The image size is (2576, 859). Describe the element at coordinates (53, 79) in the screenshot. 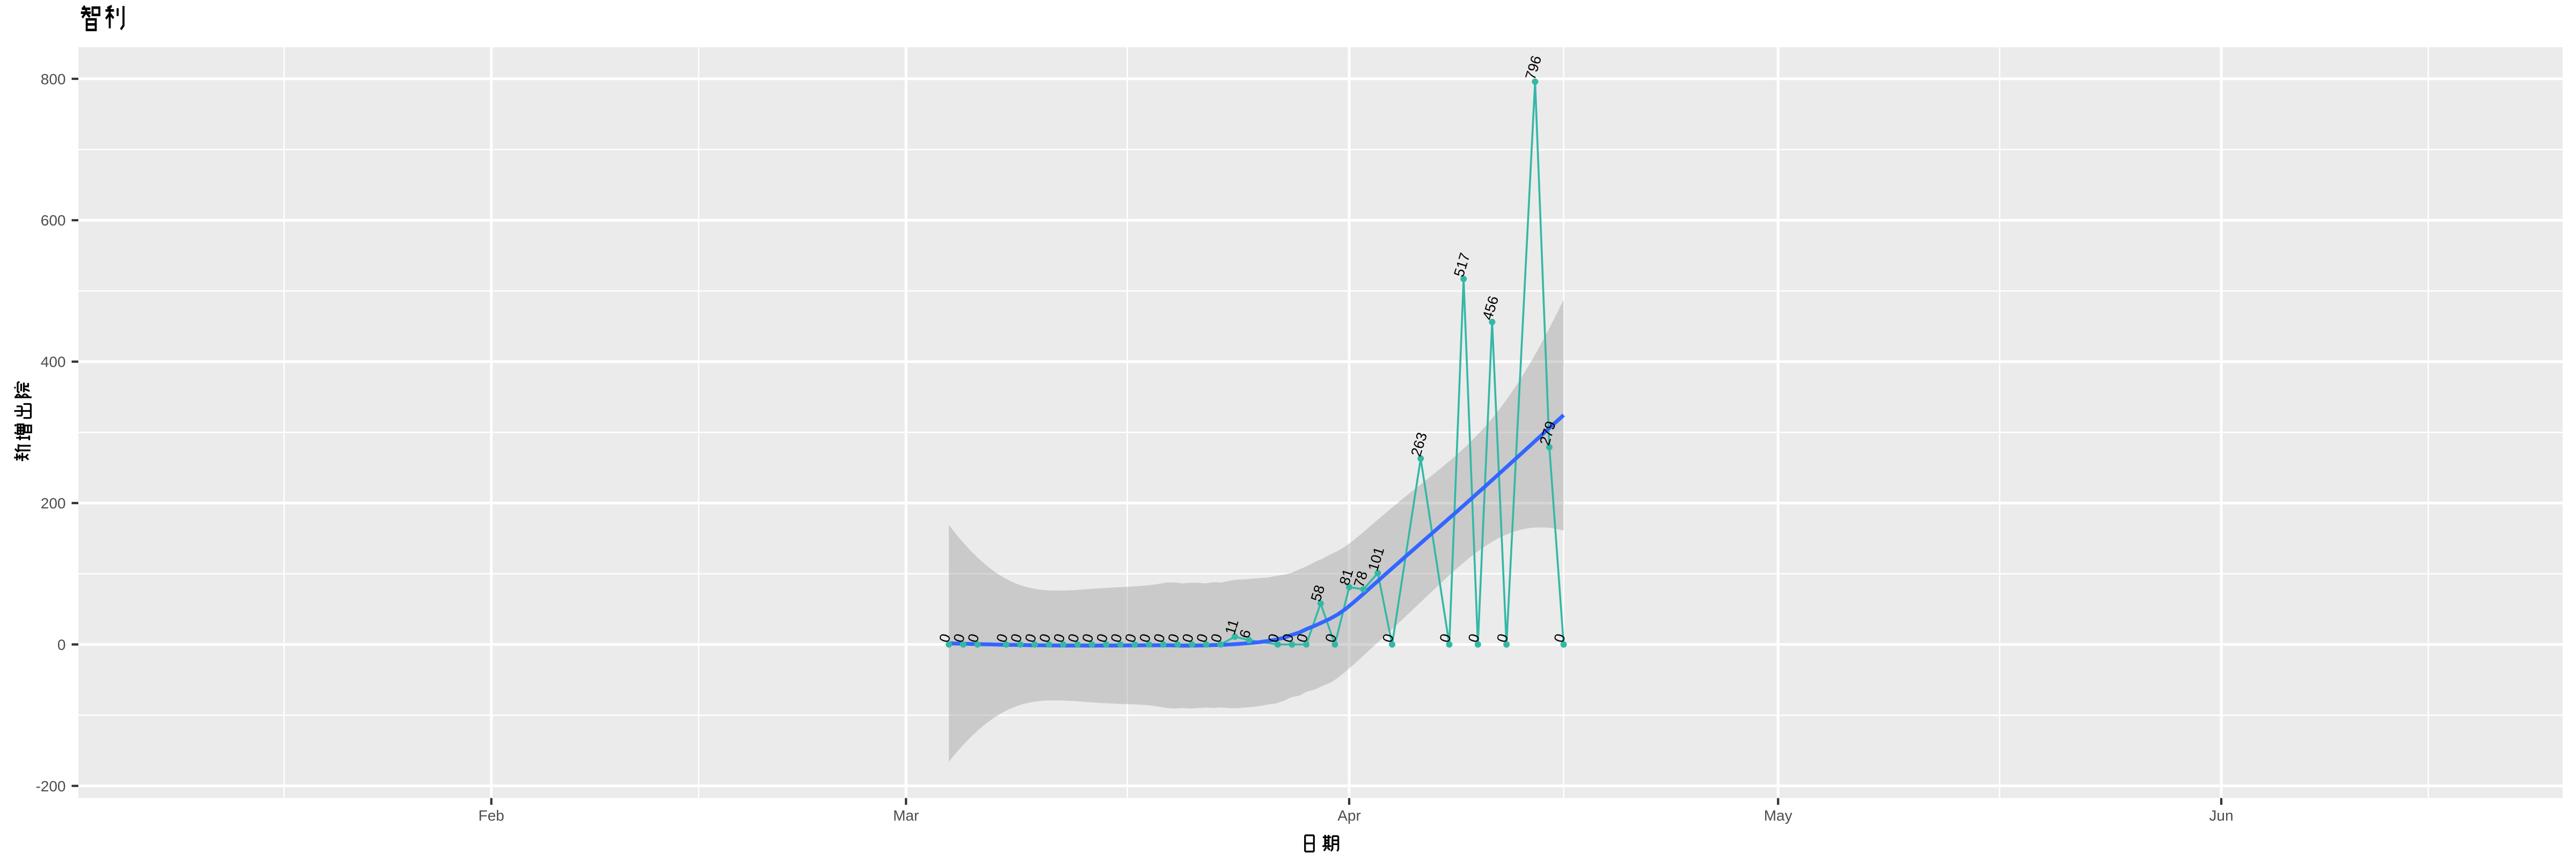

I see `svg-text: 800` at that location.